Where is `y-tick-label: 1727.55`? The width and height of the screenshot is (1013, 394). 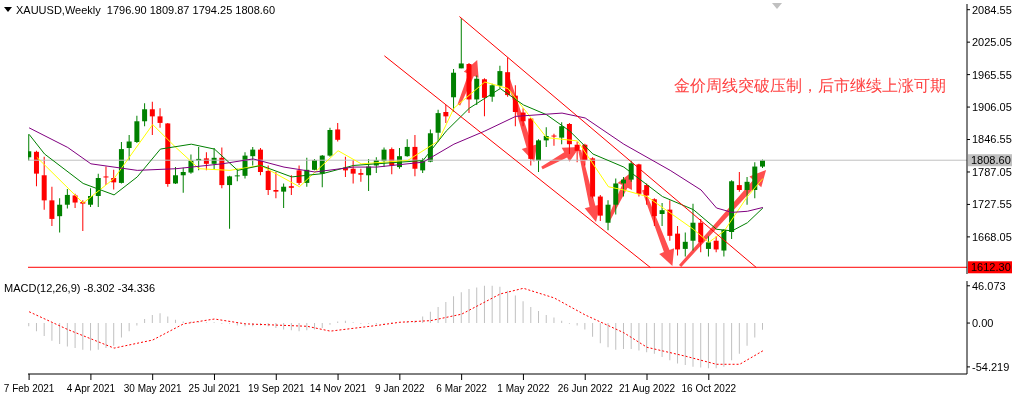 y-tick-label: 1727.55 is located at coordinates (992, 204).